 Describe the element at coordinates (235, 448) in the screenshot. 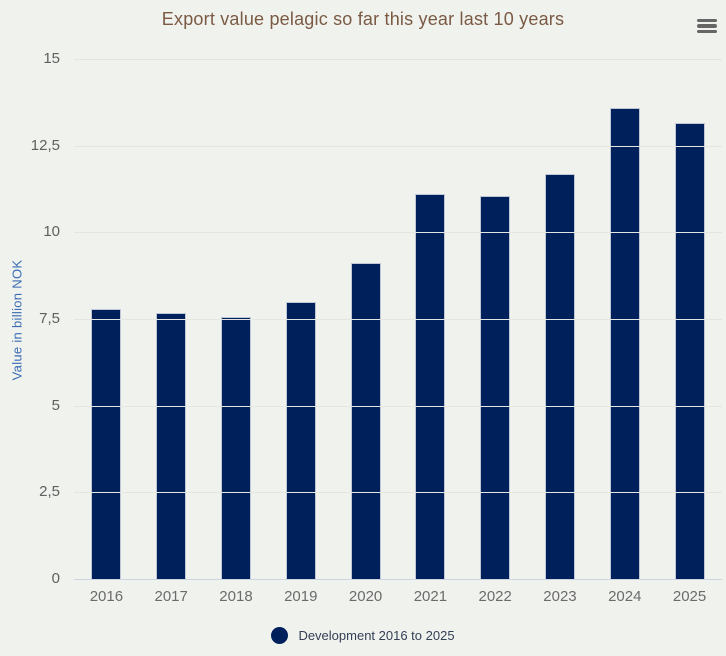

I see `bar-2018` at that location.